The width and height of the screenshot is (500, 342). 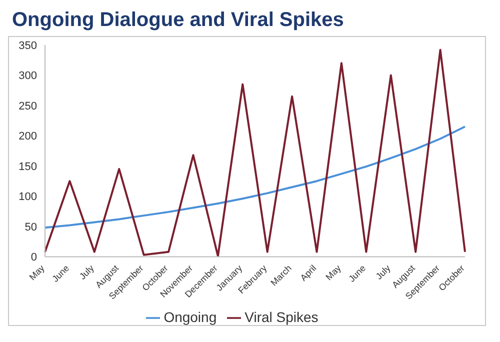 I want to click on chart-title: Ongoing Dialogue and Viral Spikes, so click(x=178, y=20).